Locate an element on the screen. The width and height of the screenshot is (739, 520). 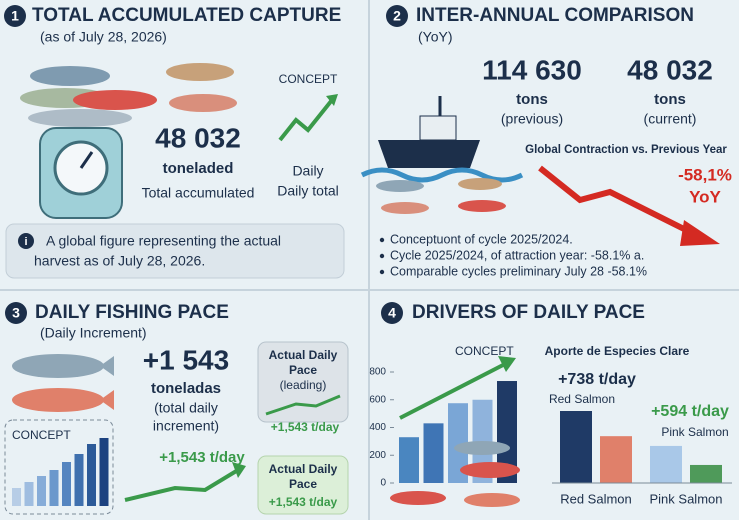
total-unit: toneladed is located at coordinates (198, 168).